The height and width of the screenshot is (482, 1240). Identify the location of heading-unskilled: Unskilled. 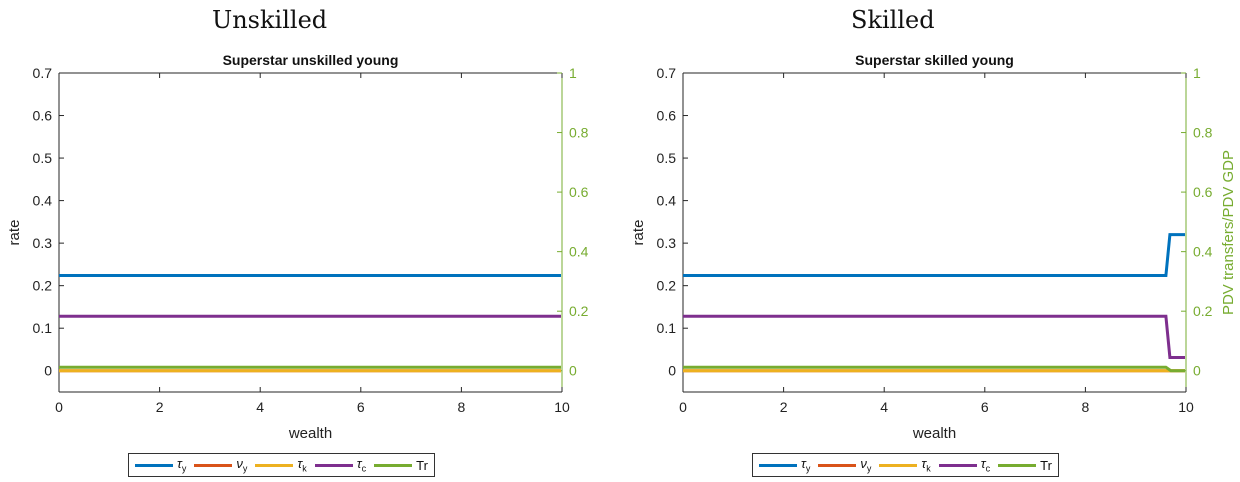
(270, 20).